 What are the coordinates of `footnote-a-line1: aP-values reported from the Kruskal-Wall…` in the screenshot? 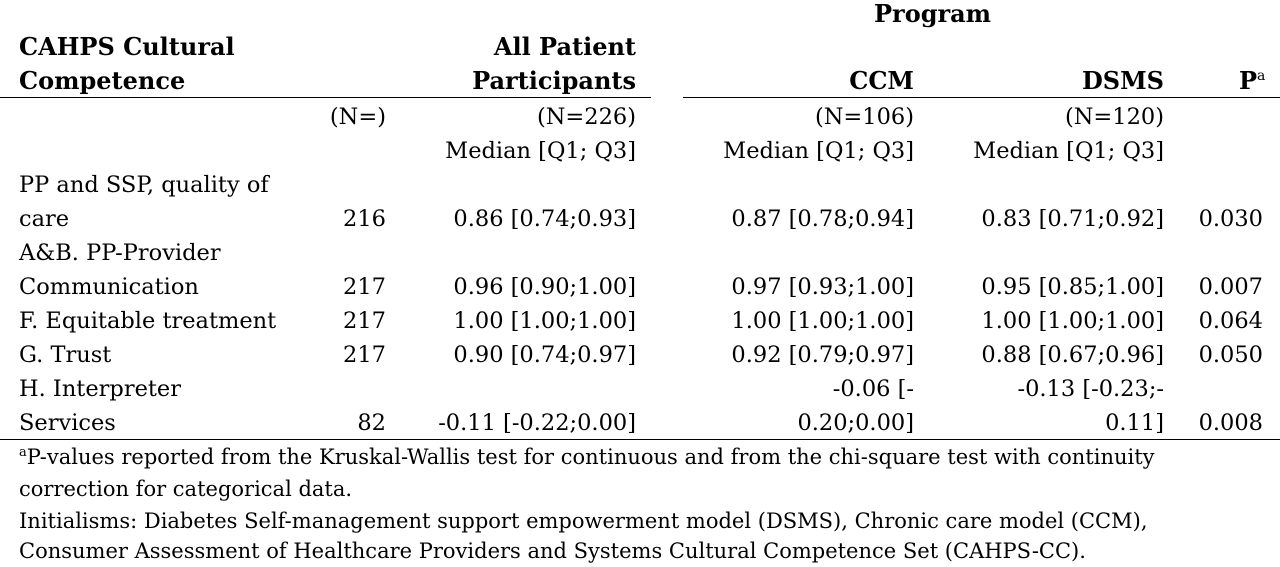 It's located at (587, 457).